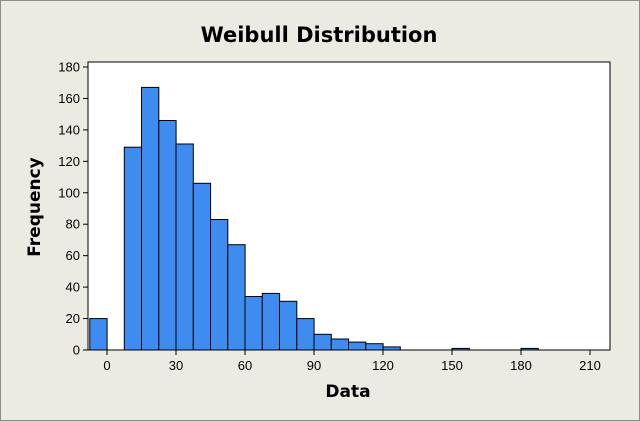 This screenshot has height=421, width=640. I want to click on y-tick-label: 80, so click(73, 224).